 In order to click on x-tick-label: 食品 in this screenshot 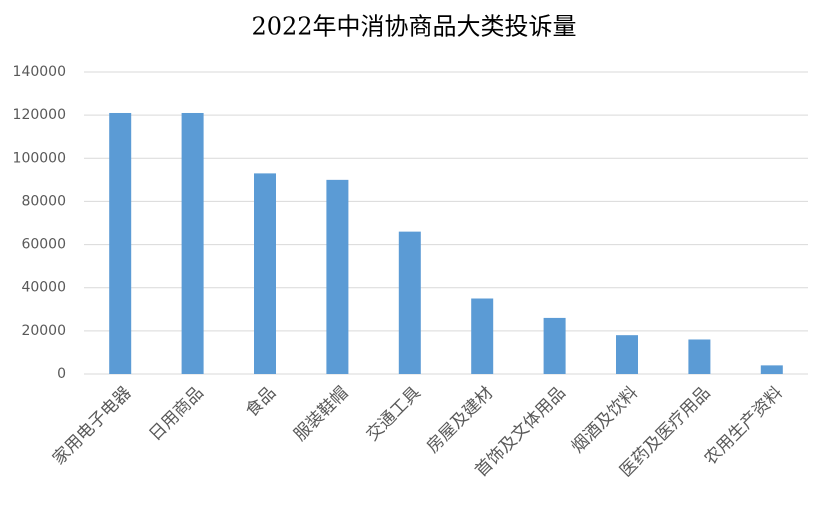, I will do `click(261, 402)`.